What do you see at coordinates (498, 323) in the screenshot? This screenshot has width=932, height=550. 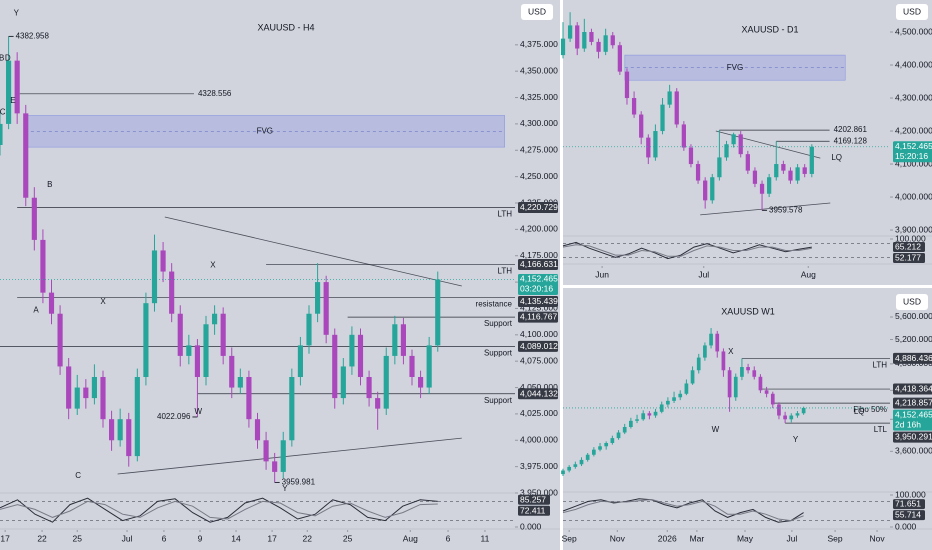 I see `level-label: Support` at bounding box center [498, 323].